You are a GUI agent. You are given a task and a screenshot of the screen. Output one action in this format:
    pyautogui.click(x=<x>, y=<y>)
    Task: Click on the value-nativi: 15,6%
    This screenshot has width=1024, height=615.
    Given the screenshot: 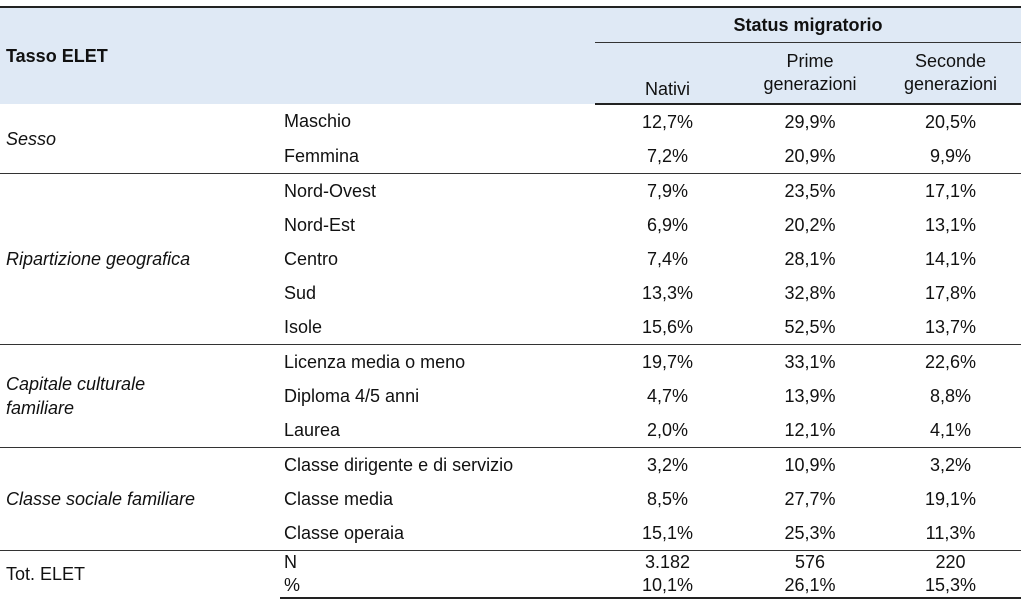 What is the action you would take?
    pyautogui.click(x=667, y=326)
    